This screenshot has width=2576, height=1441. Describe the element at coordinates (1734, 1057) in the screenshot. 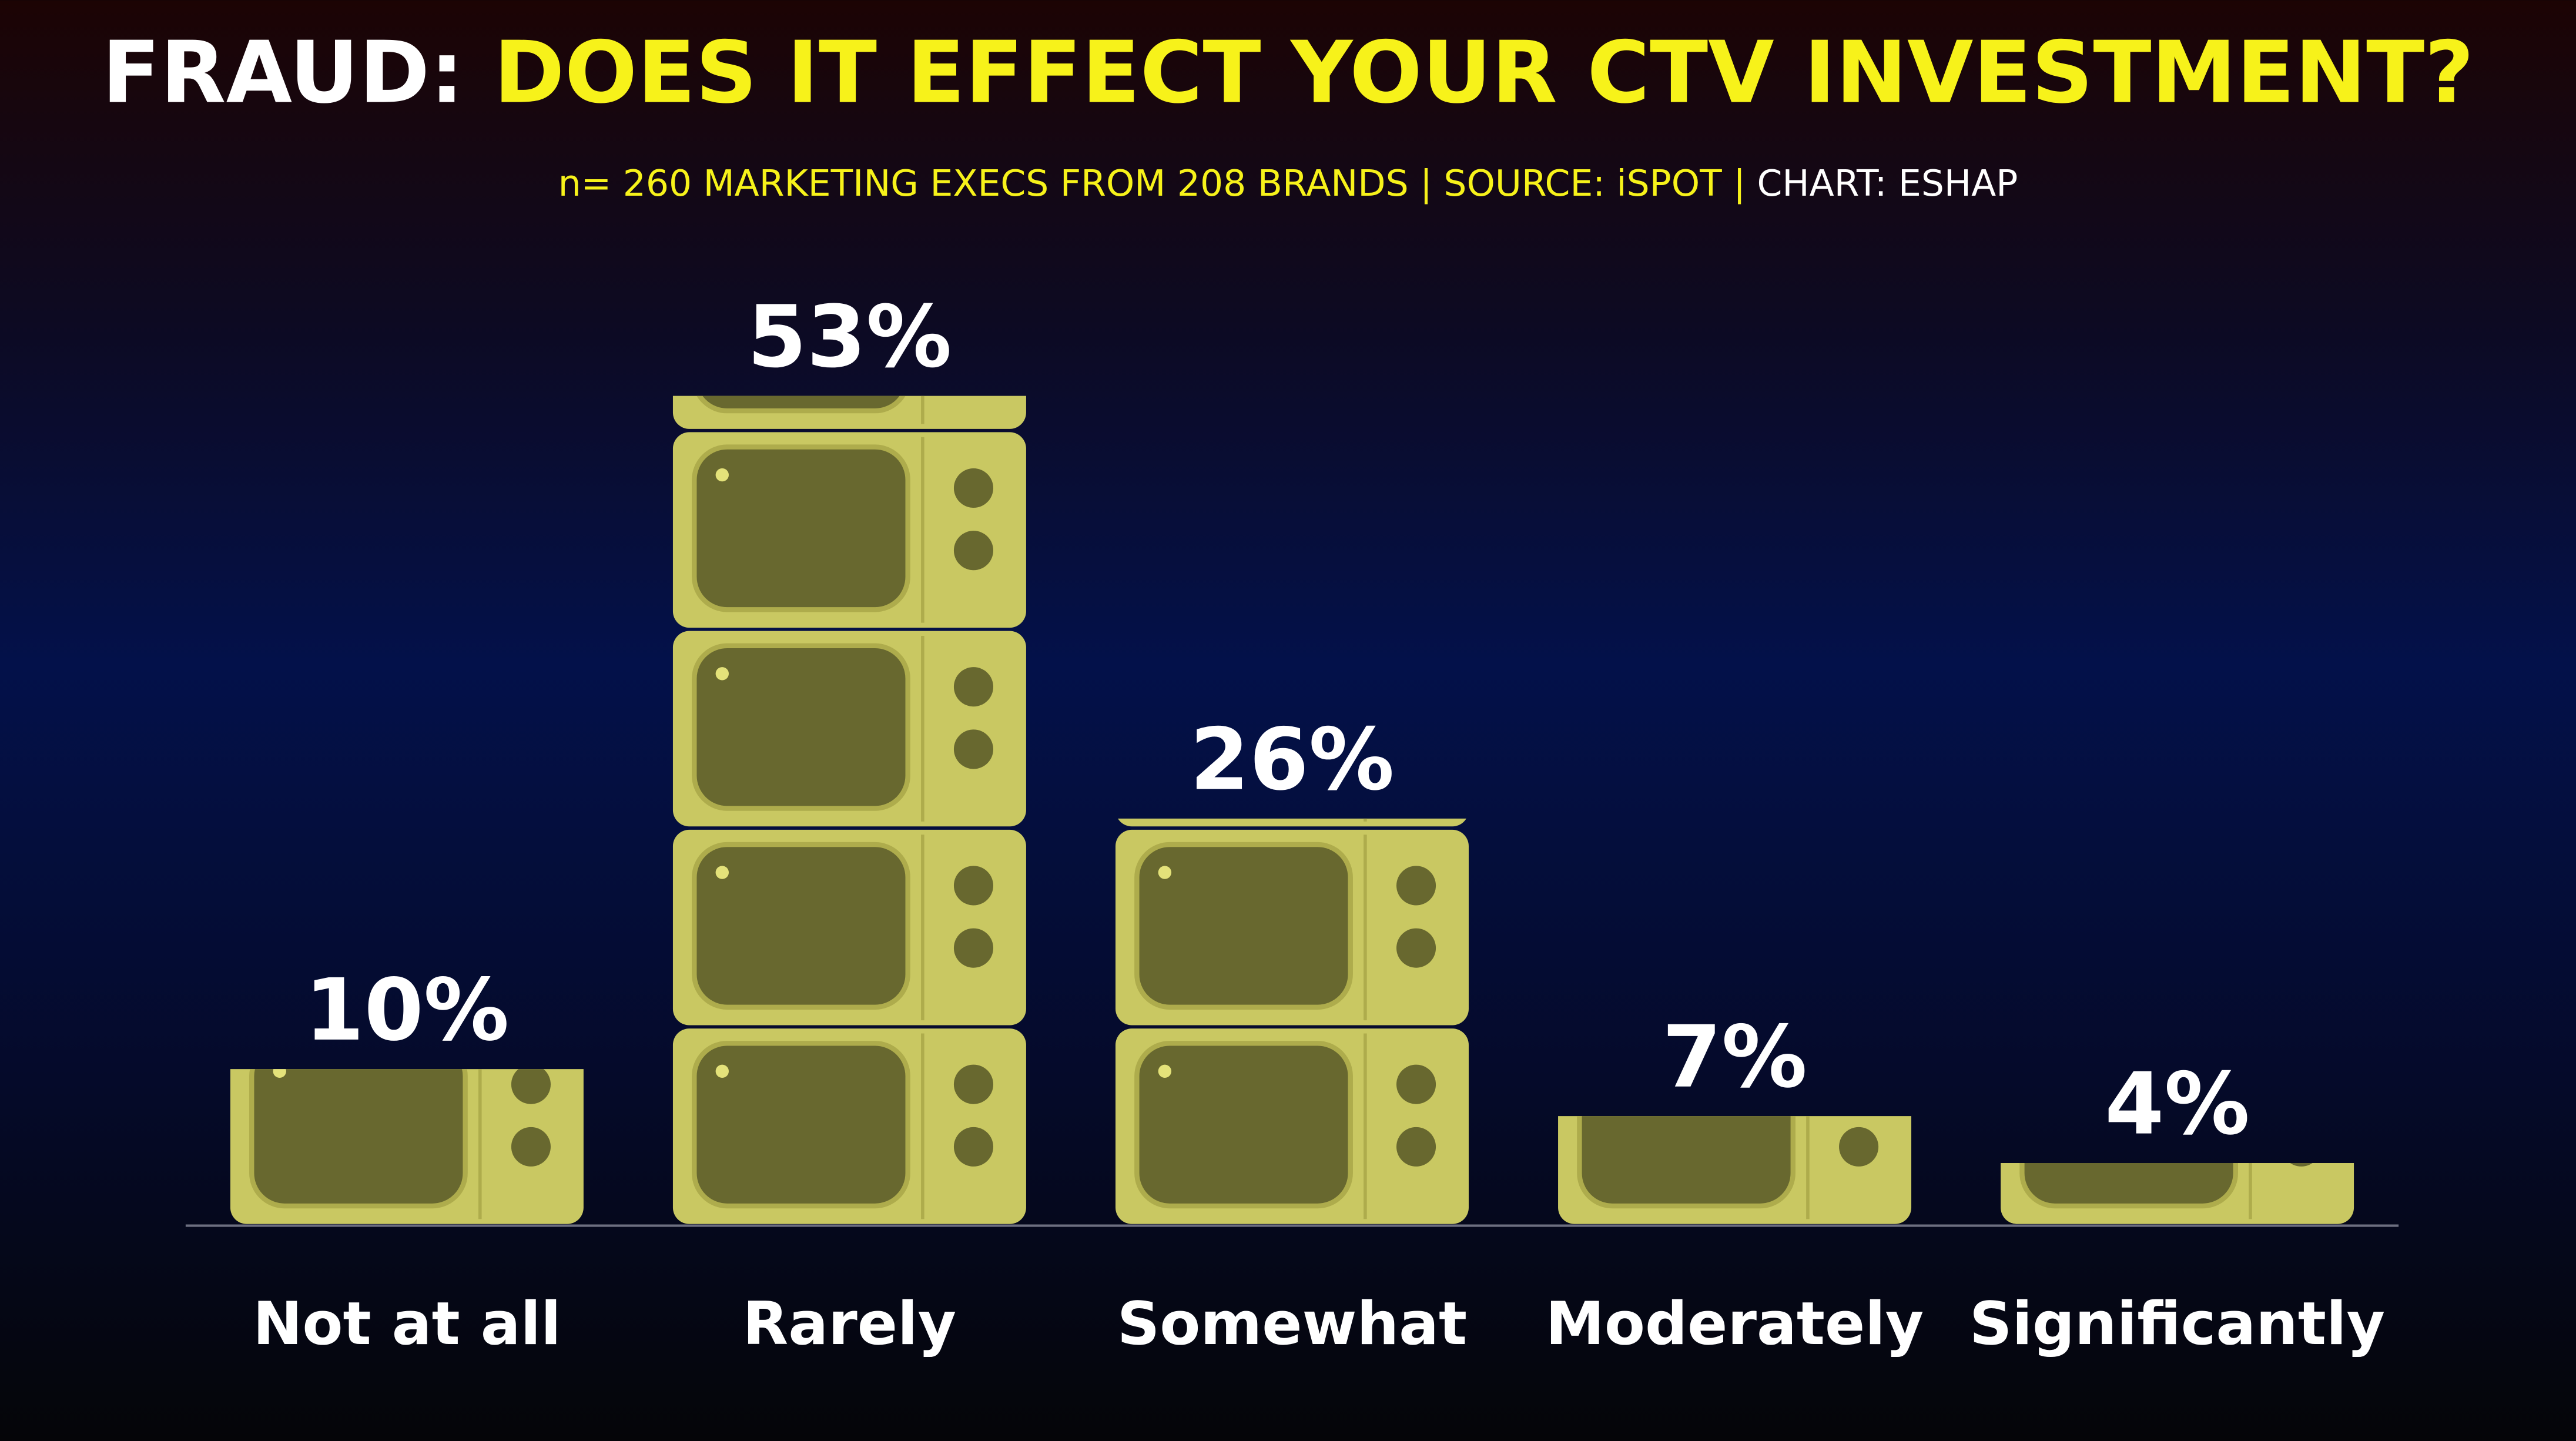

I see `value-label: 7%` at that location.